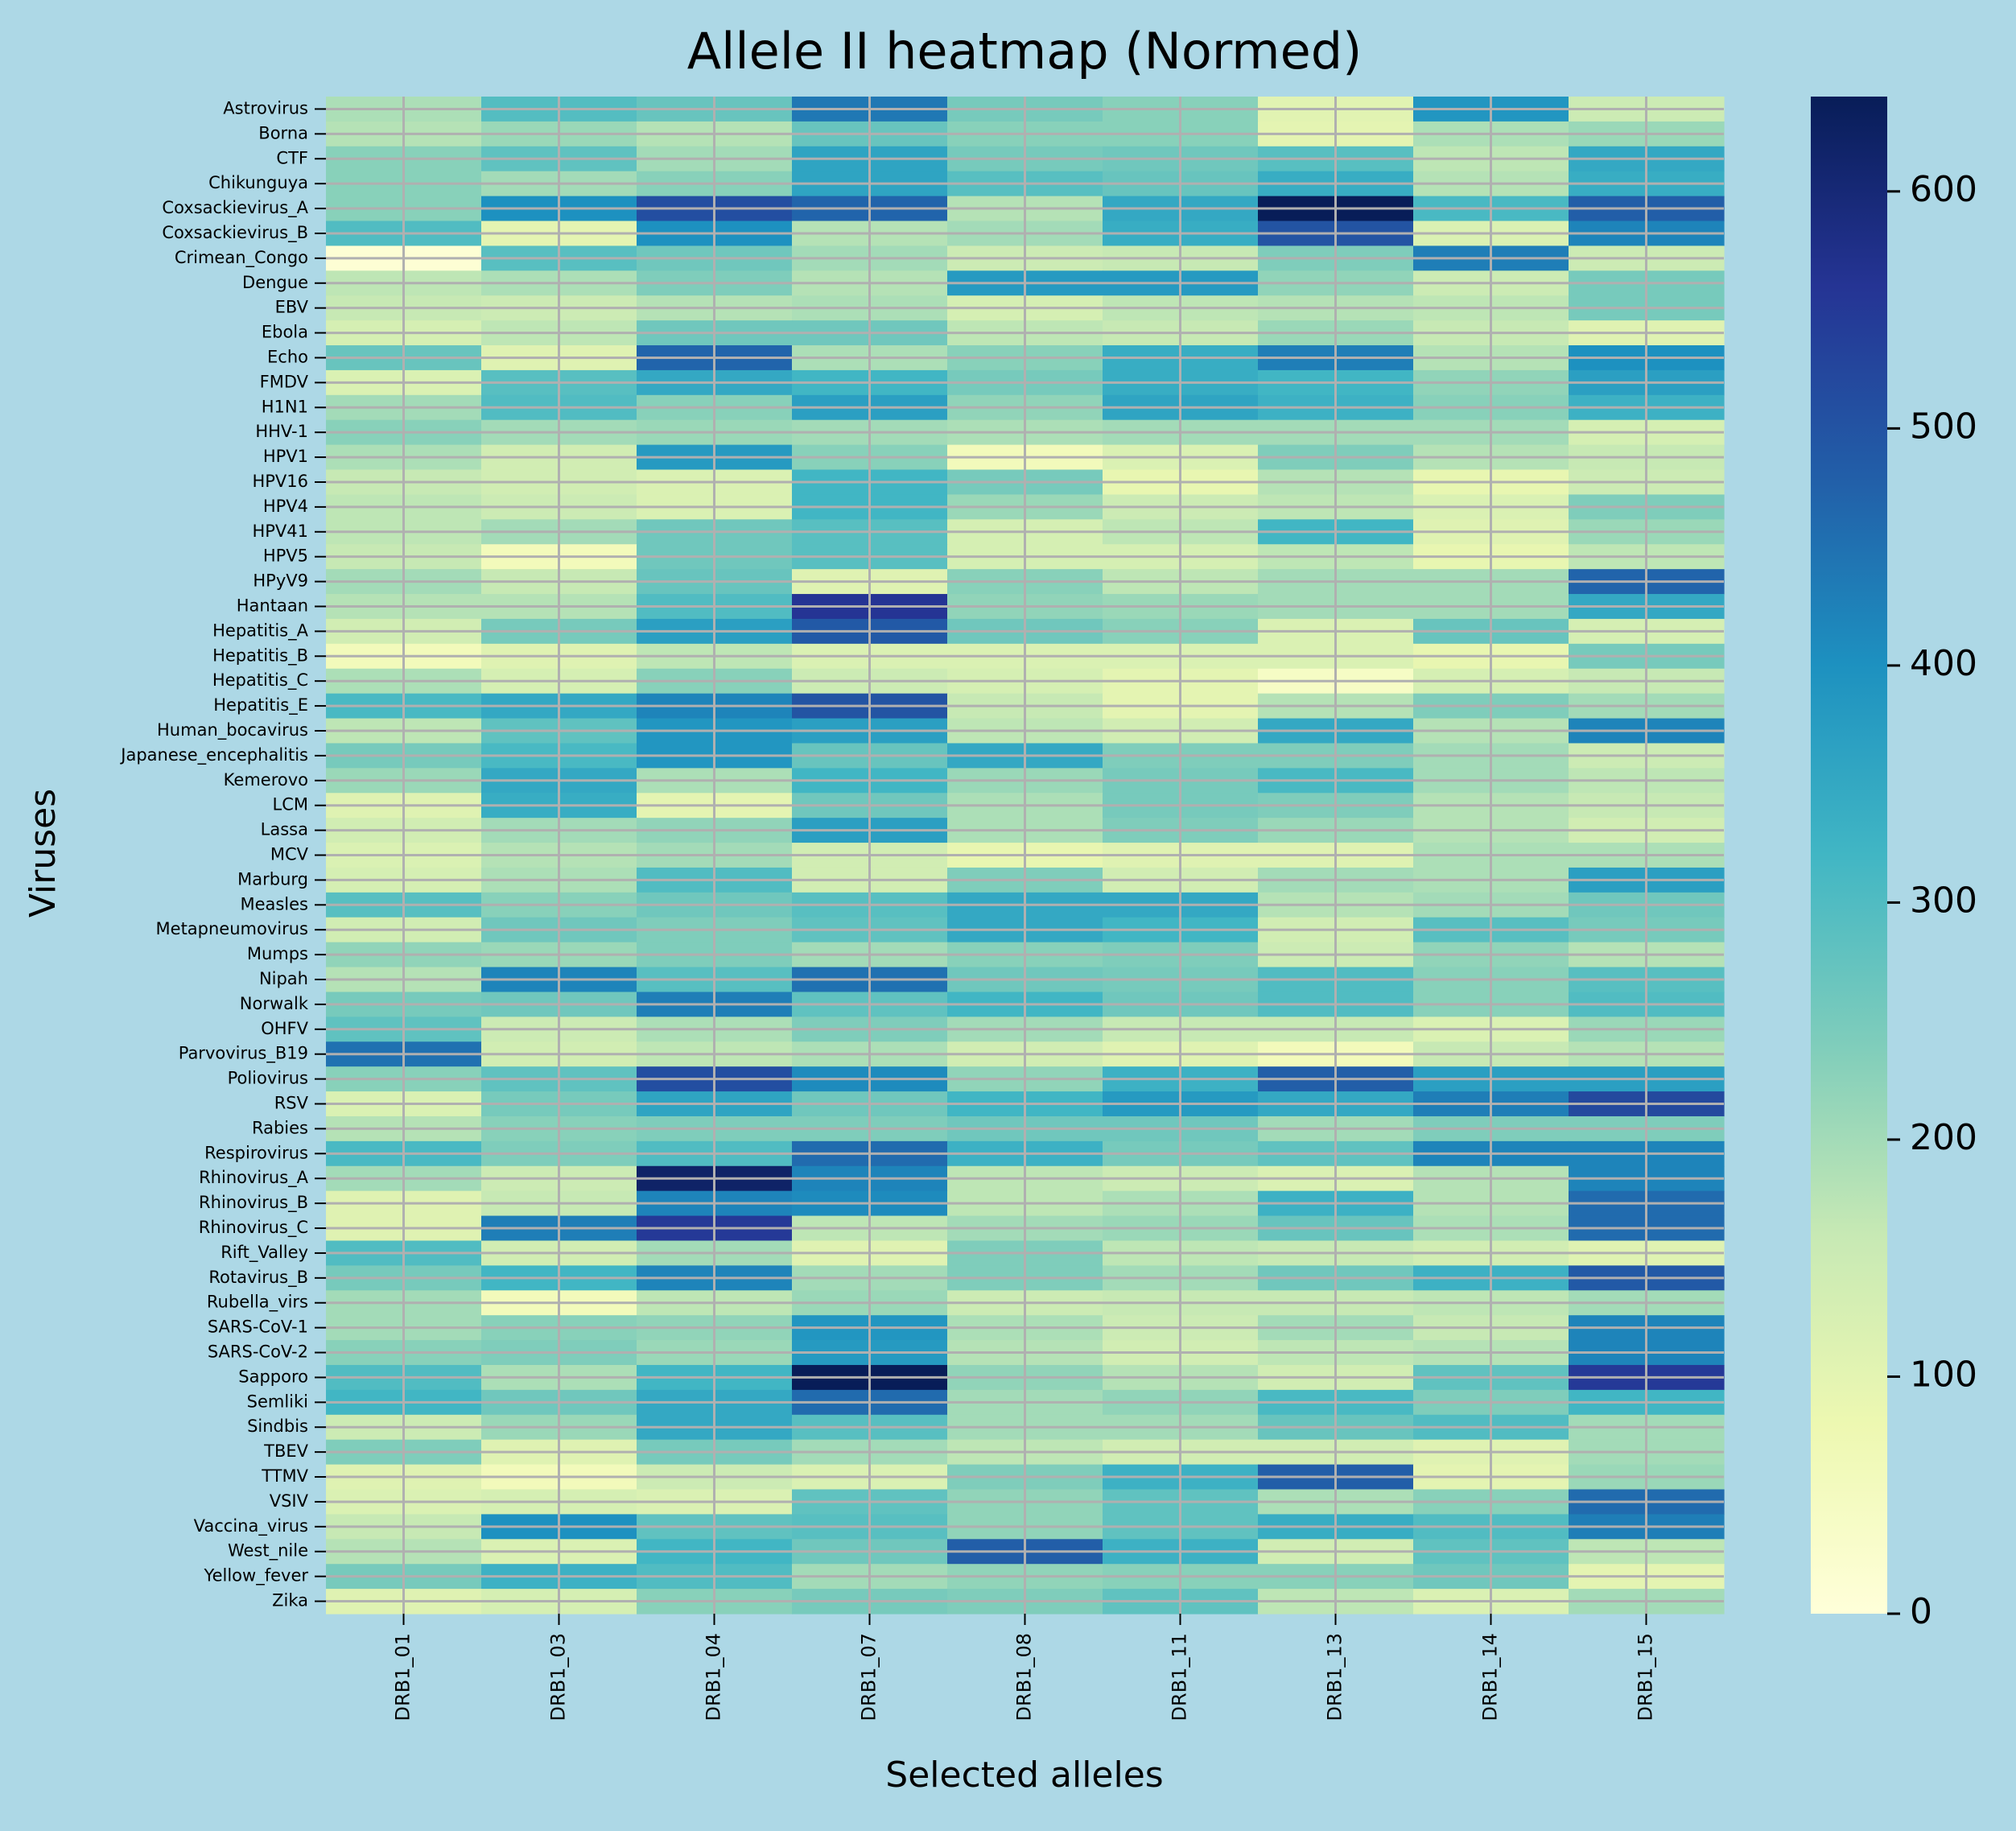 Image resolution: width=2016 pixels, height=1831 pixels. What do you see at coordinates (268, 1551) in the screenshot?
I see `row-label: West_nile` at bounding box center [268, 1551].